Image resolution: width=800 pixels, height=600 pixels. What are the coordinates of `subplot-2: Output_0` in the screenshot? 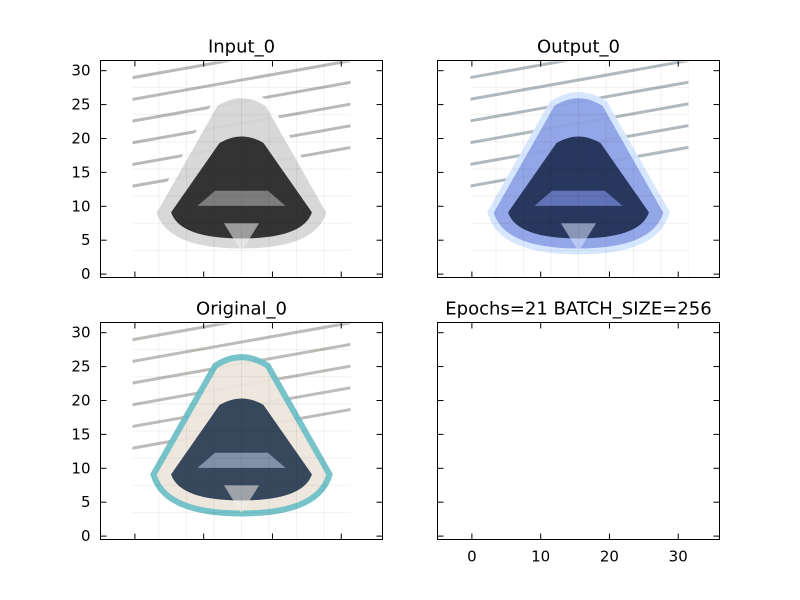 It's located at (578, 157).